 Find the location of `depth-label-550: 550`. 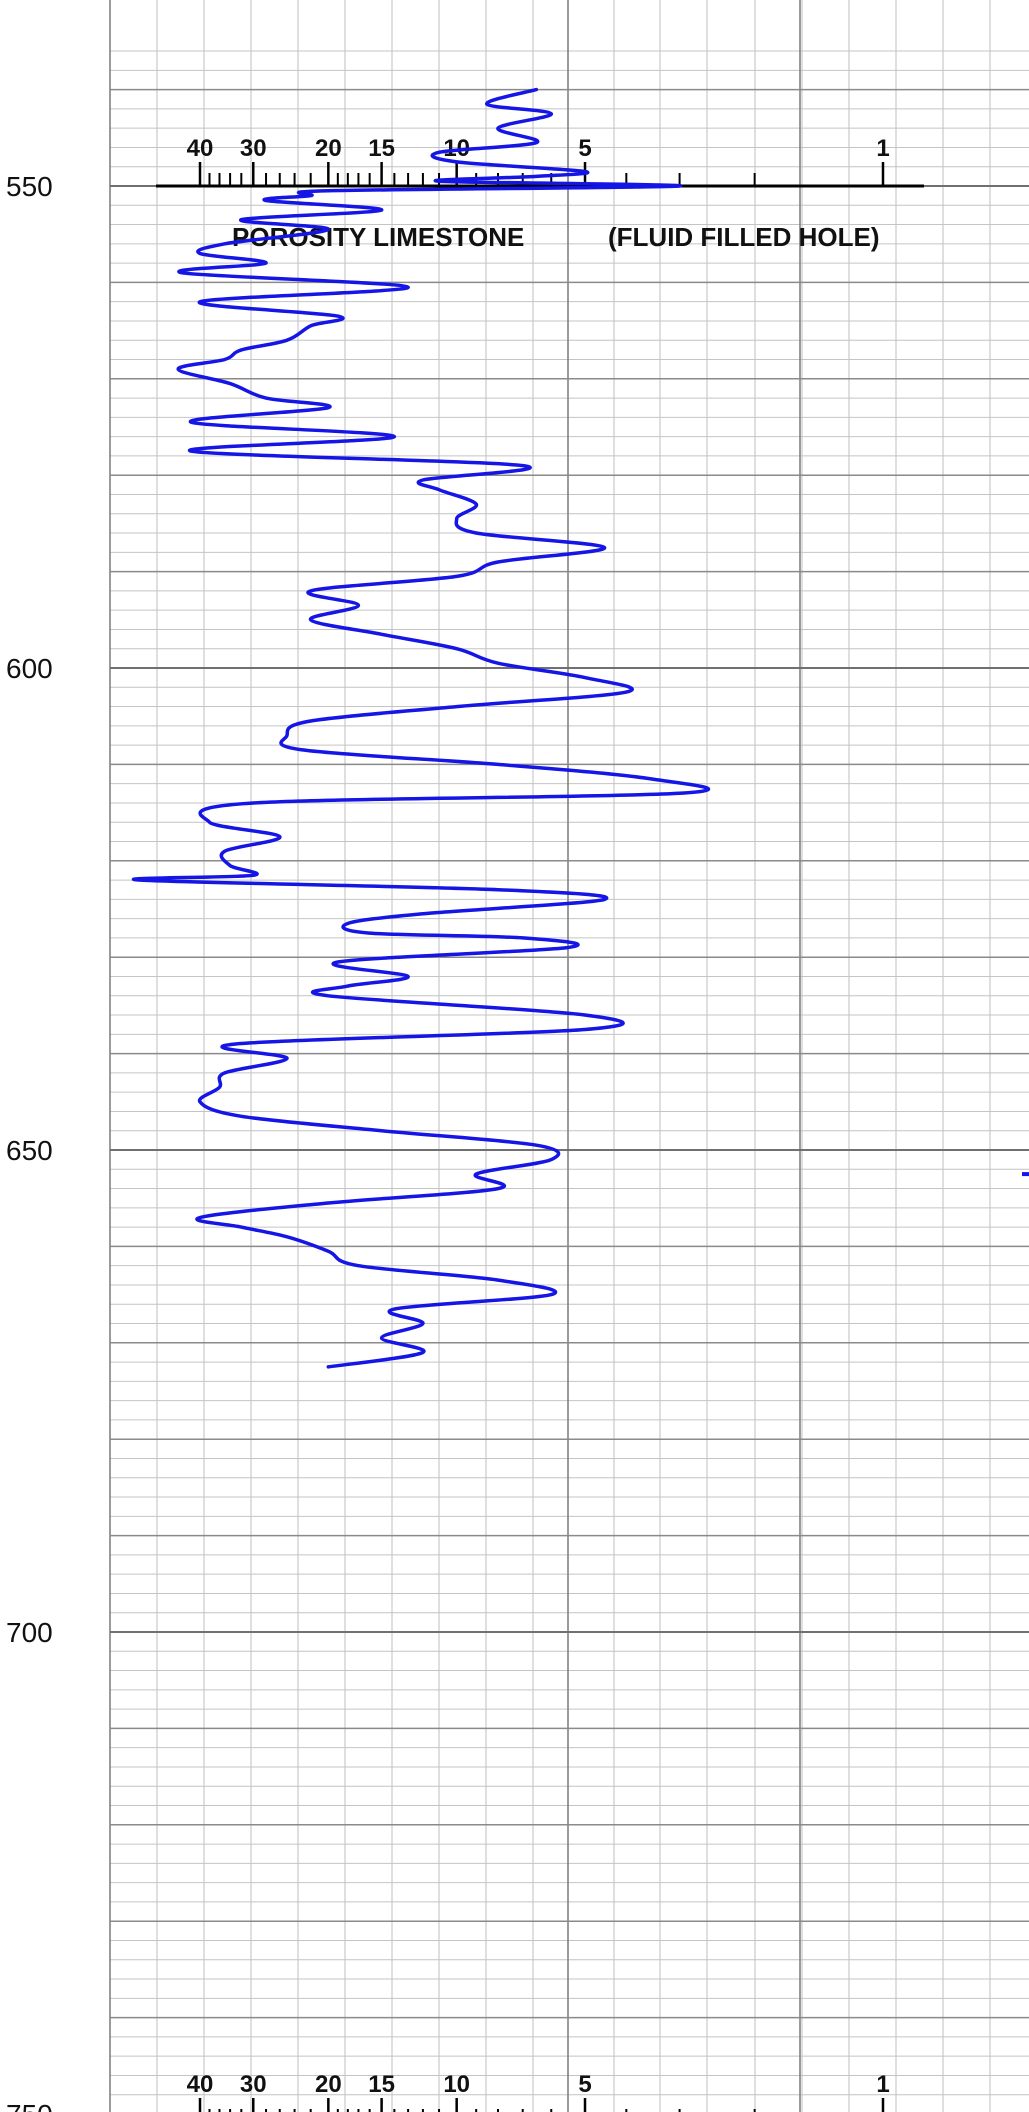

depth-label-550: 550 is located at coordinates (29, 186).